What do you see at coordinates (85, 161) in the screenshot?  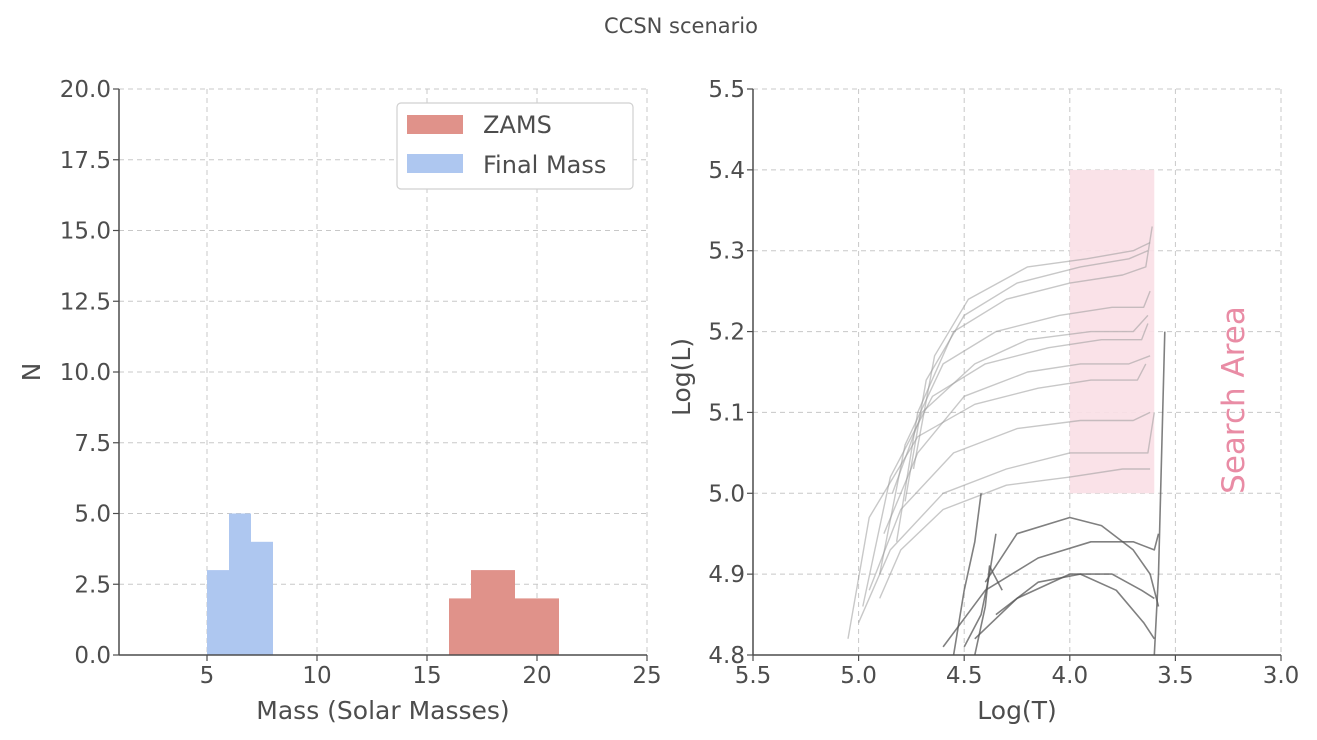 I see `histogram-y-tick-label: 17.5` at bounding box center [85, 161].